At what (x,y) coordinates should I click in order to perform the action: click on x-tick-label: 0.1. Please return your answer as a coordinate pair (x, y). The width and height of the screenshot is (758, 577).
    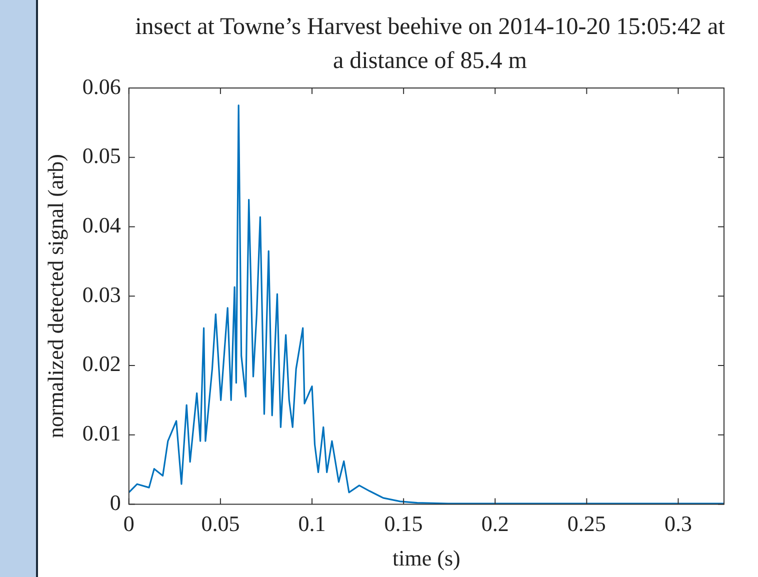
    Looking at the image, I should click on (312, 523).